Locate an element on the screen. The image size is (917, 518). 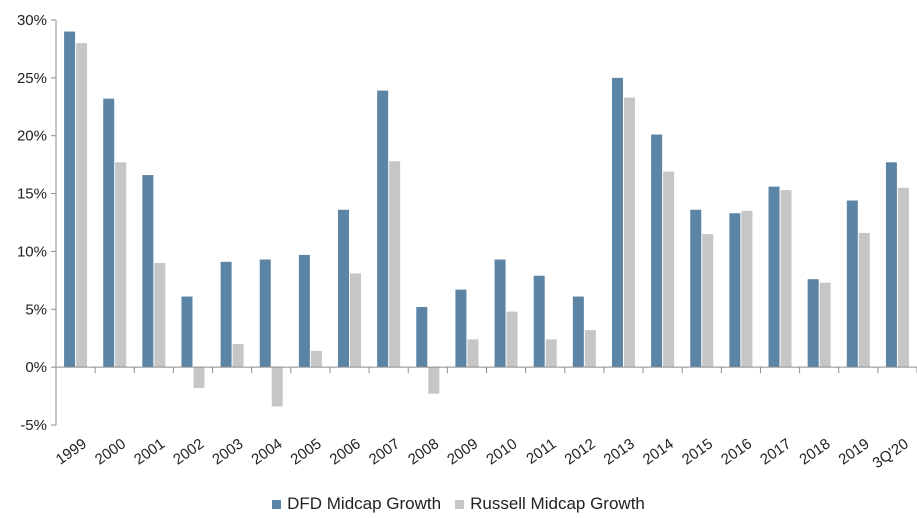
y-tick-label: 30% is located at coordinates (32, 20).